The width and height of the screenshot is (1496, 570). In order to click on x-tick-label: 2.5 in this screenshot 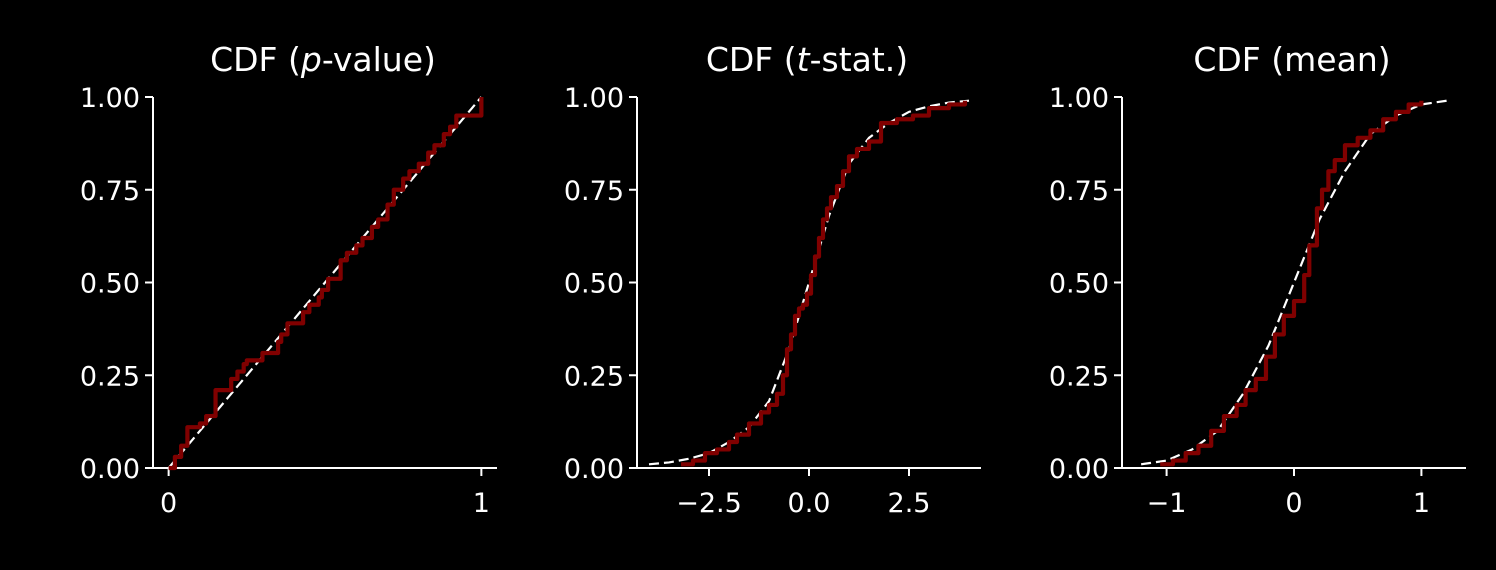, I will do `click(909, 503)`.